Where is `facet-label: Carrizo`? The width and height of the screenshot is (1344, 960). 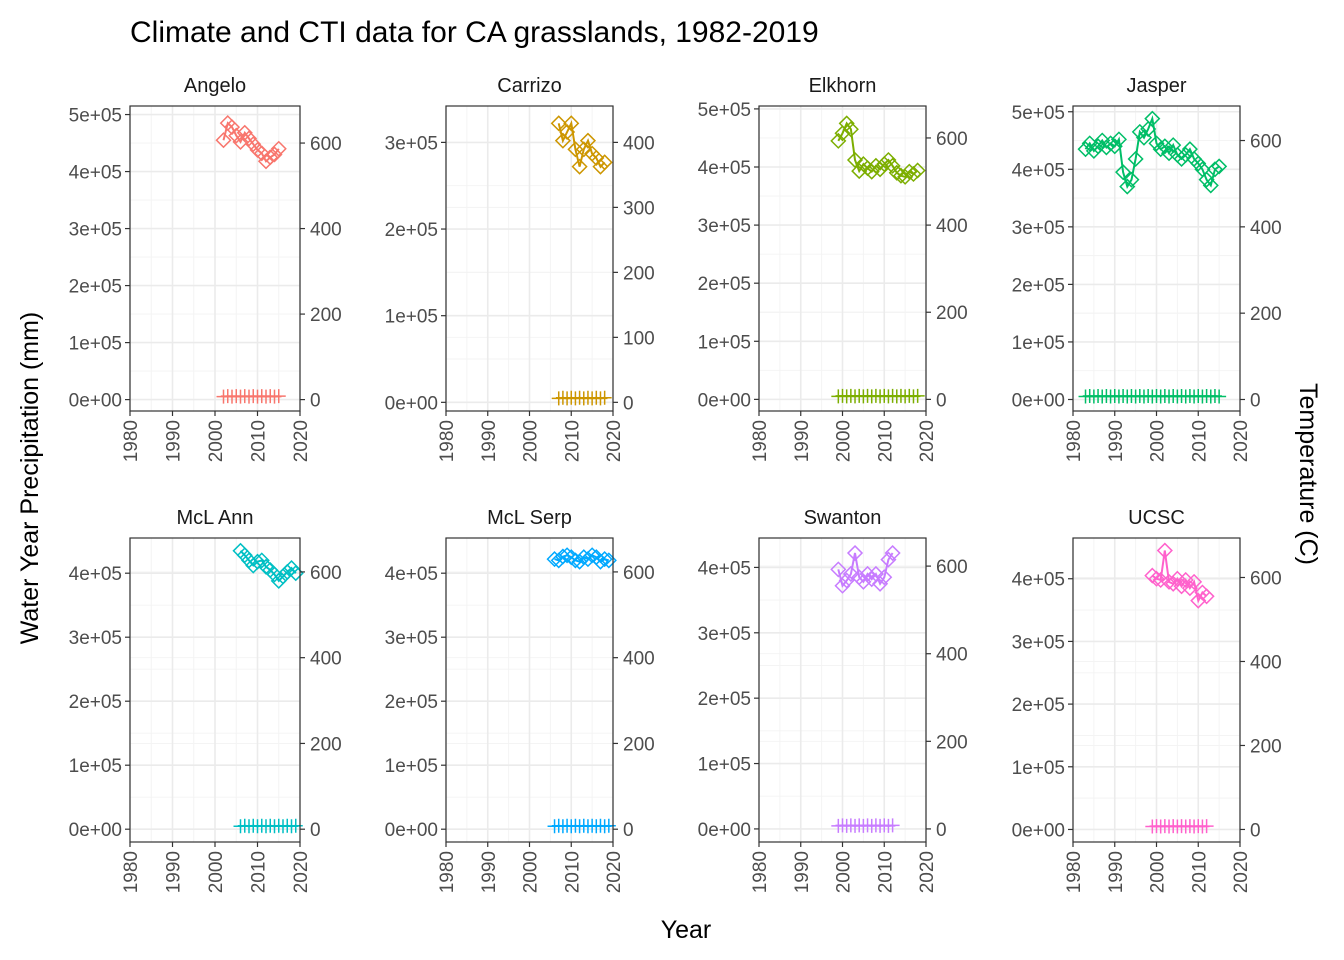
facet-label: Carrizo is located at coordinates (529, 86).